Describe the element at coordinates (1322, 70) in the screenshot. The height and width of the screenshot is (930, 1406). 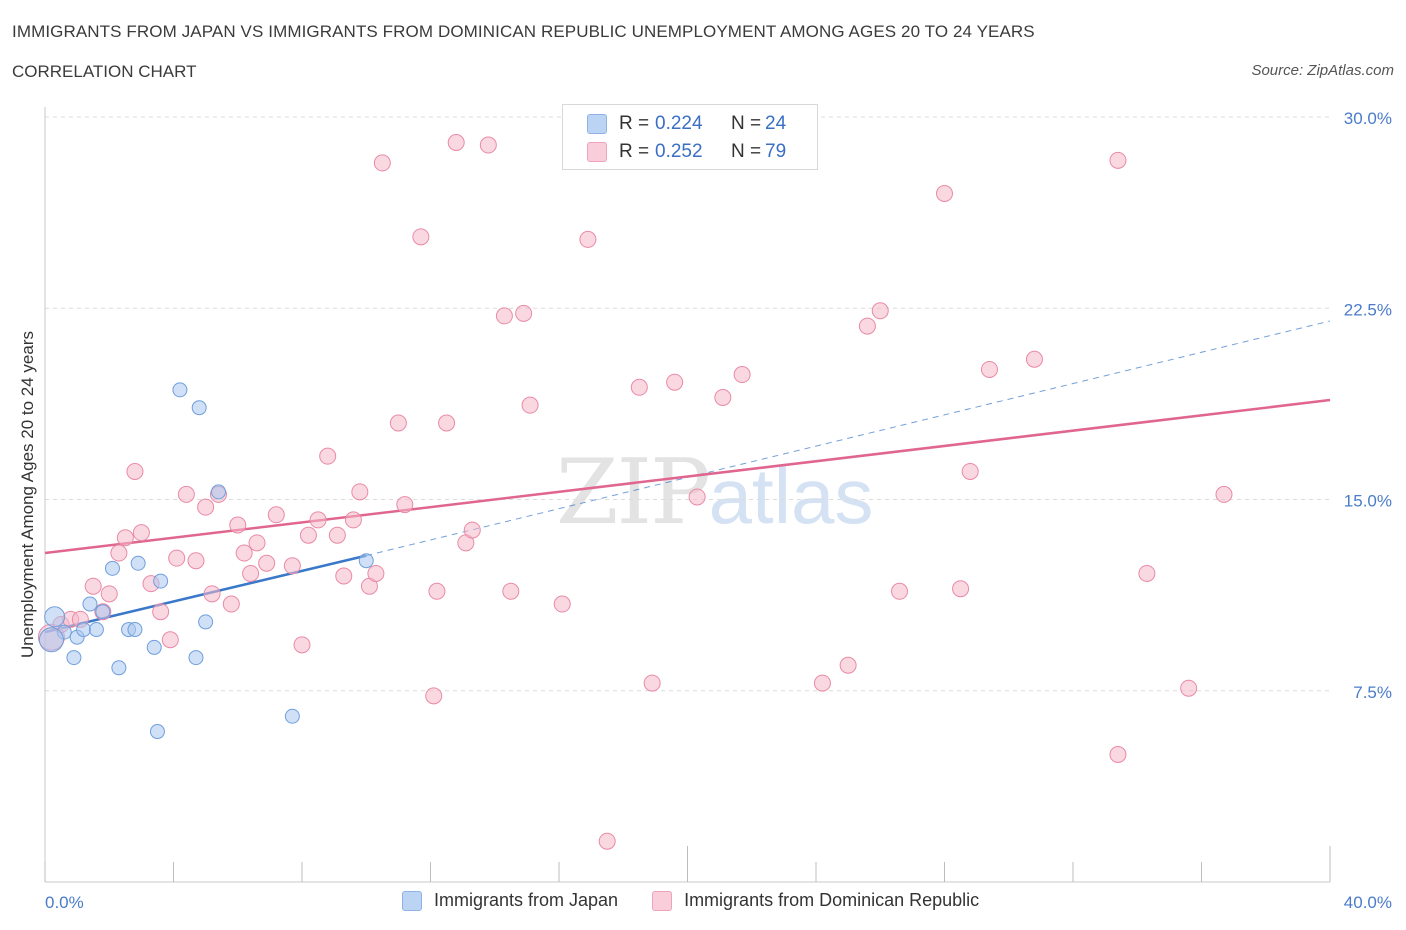
I see `source-label: Source: ZipAtlas.com` at that location.